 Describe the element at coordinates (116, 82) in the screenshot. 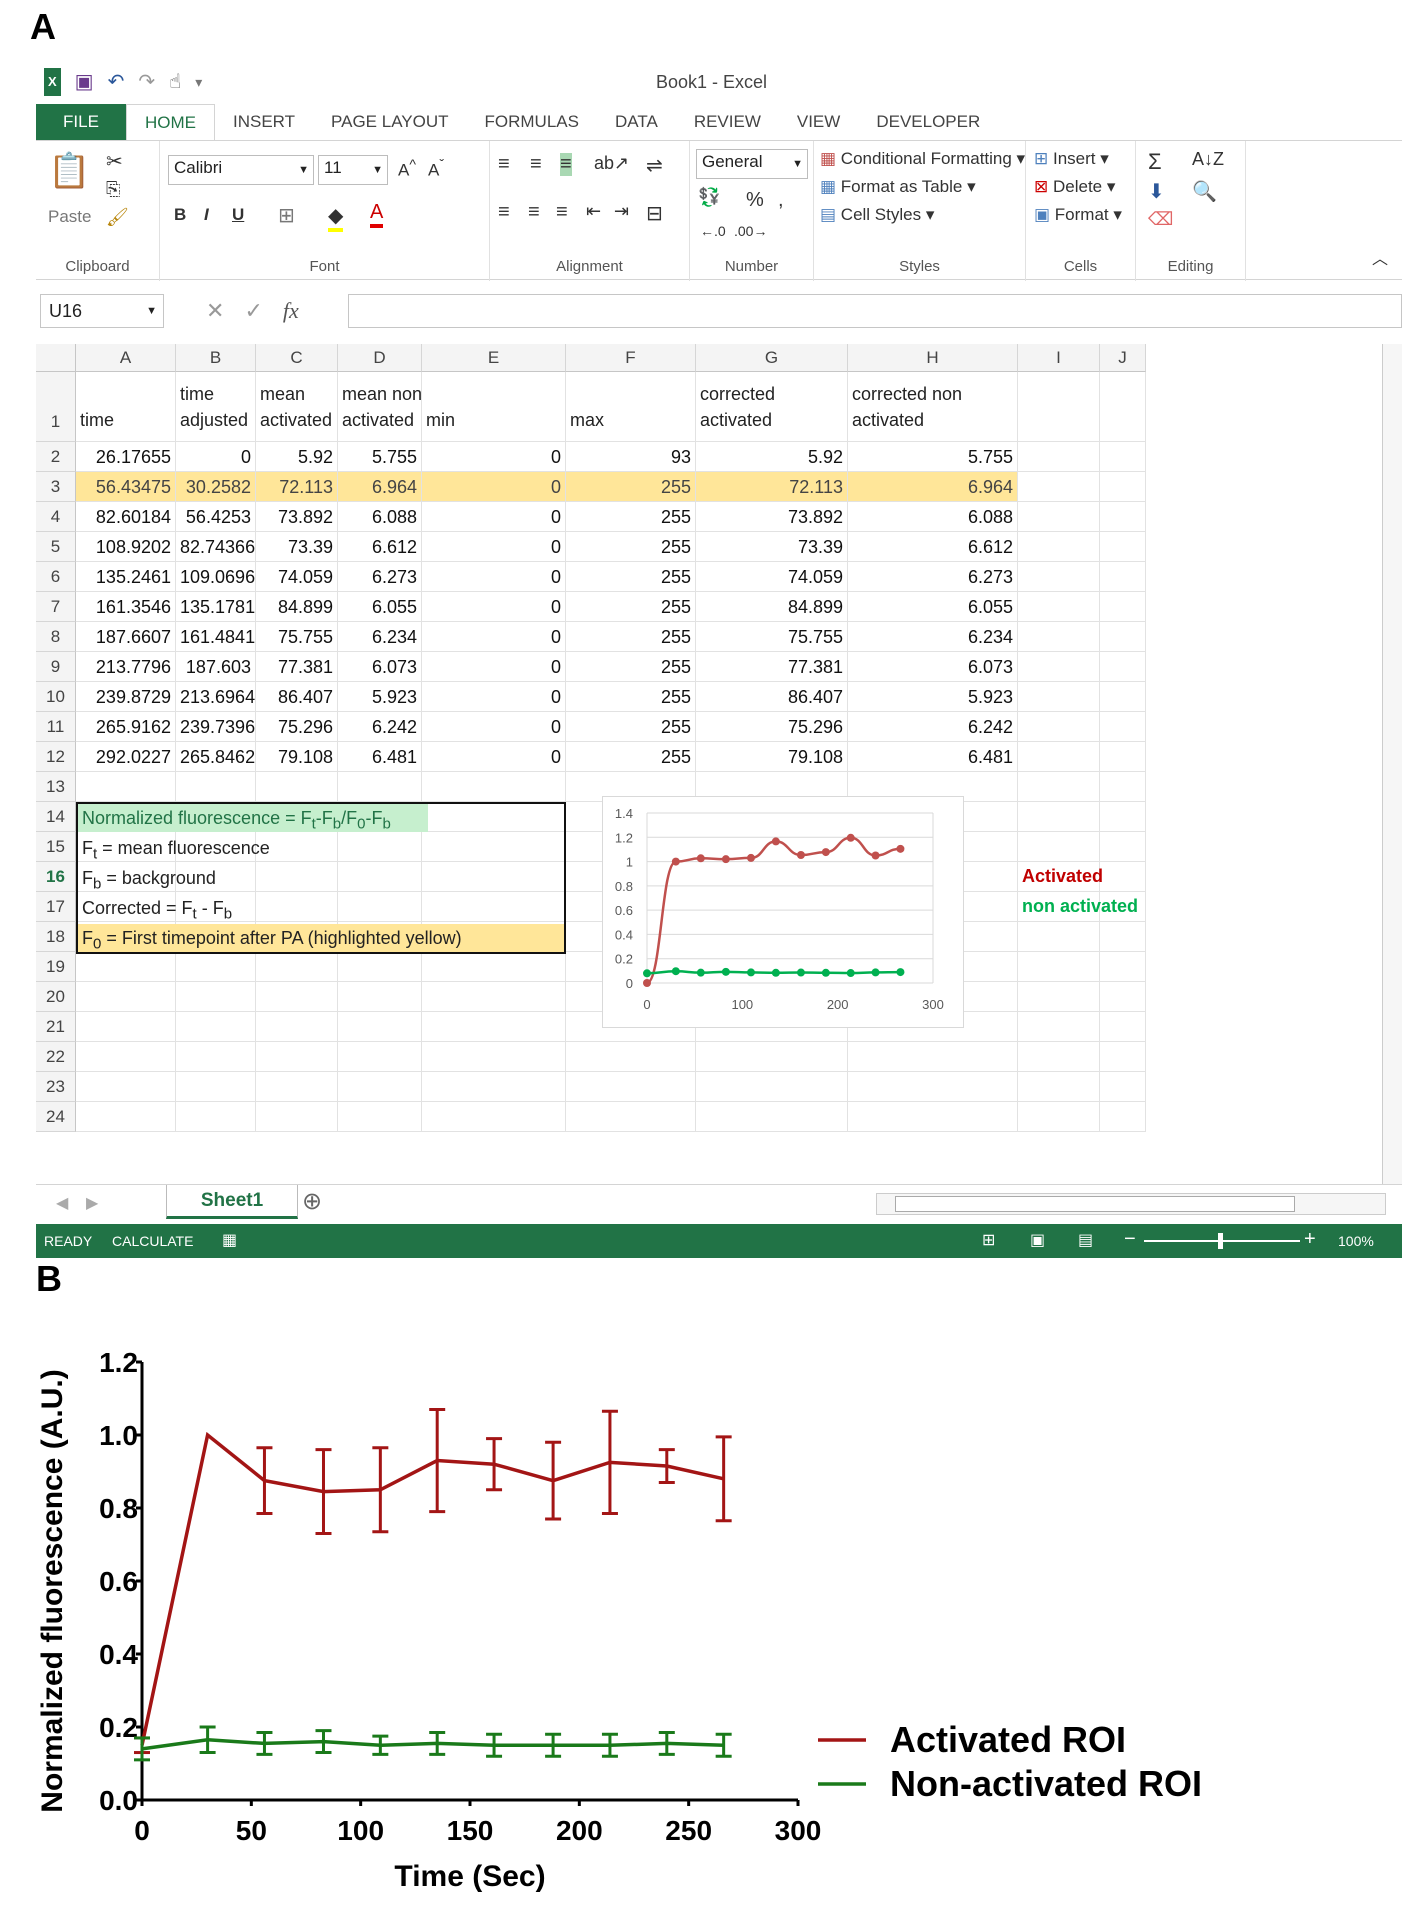

I see `undo-icon: ↶` at that location.